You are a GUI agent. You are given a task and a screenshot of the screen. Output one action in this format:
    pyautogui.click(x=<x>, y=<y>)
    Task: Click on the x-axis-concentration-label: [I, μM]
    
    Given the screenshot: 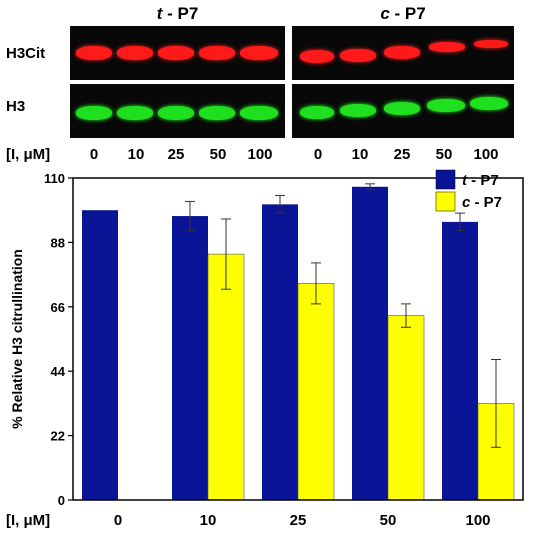 What is the action you would take?
    pyautogui.click(x=28, y=520)
    